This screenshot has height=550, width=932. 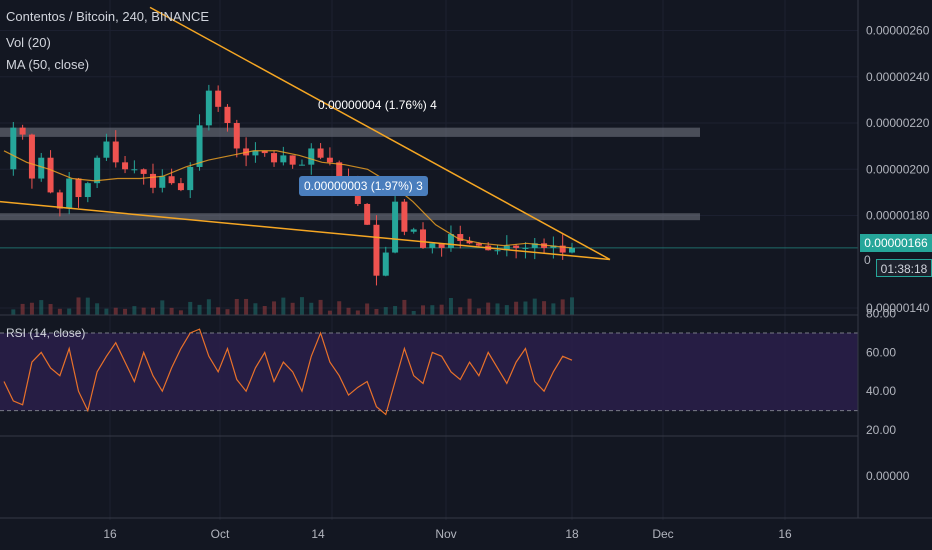 What do you see at coordinates (318, 534) in the screenshot?
I see `time-tick-label: 14` at bounding box center [318, 534].